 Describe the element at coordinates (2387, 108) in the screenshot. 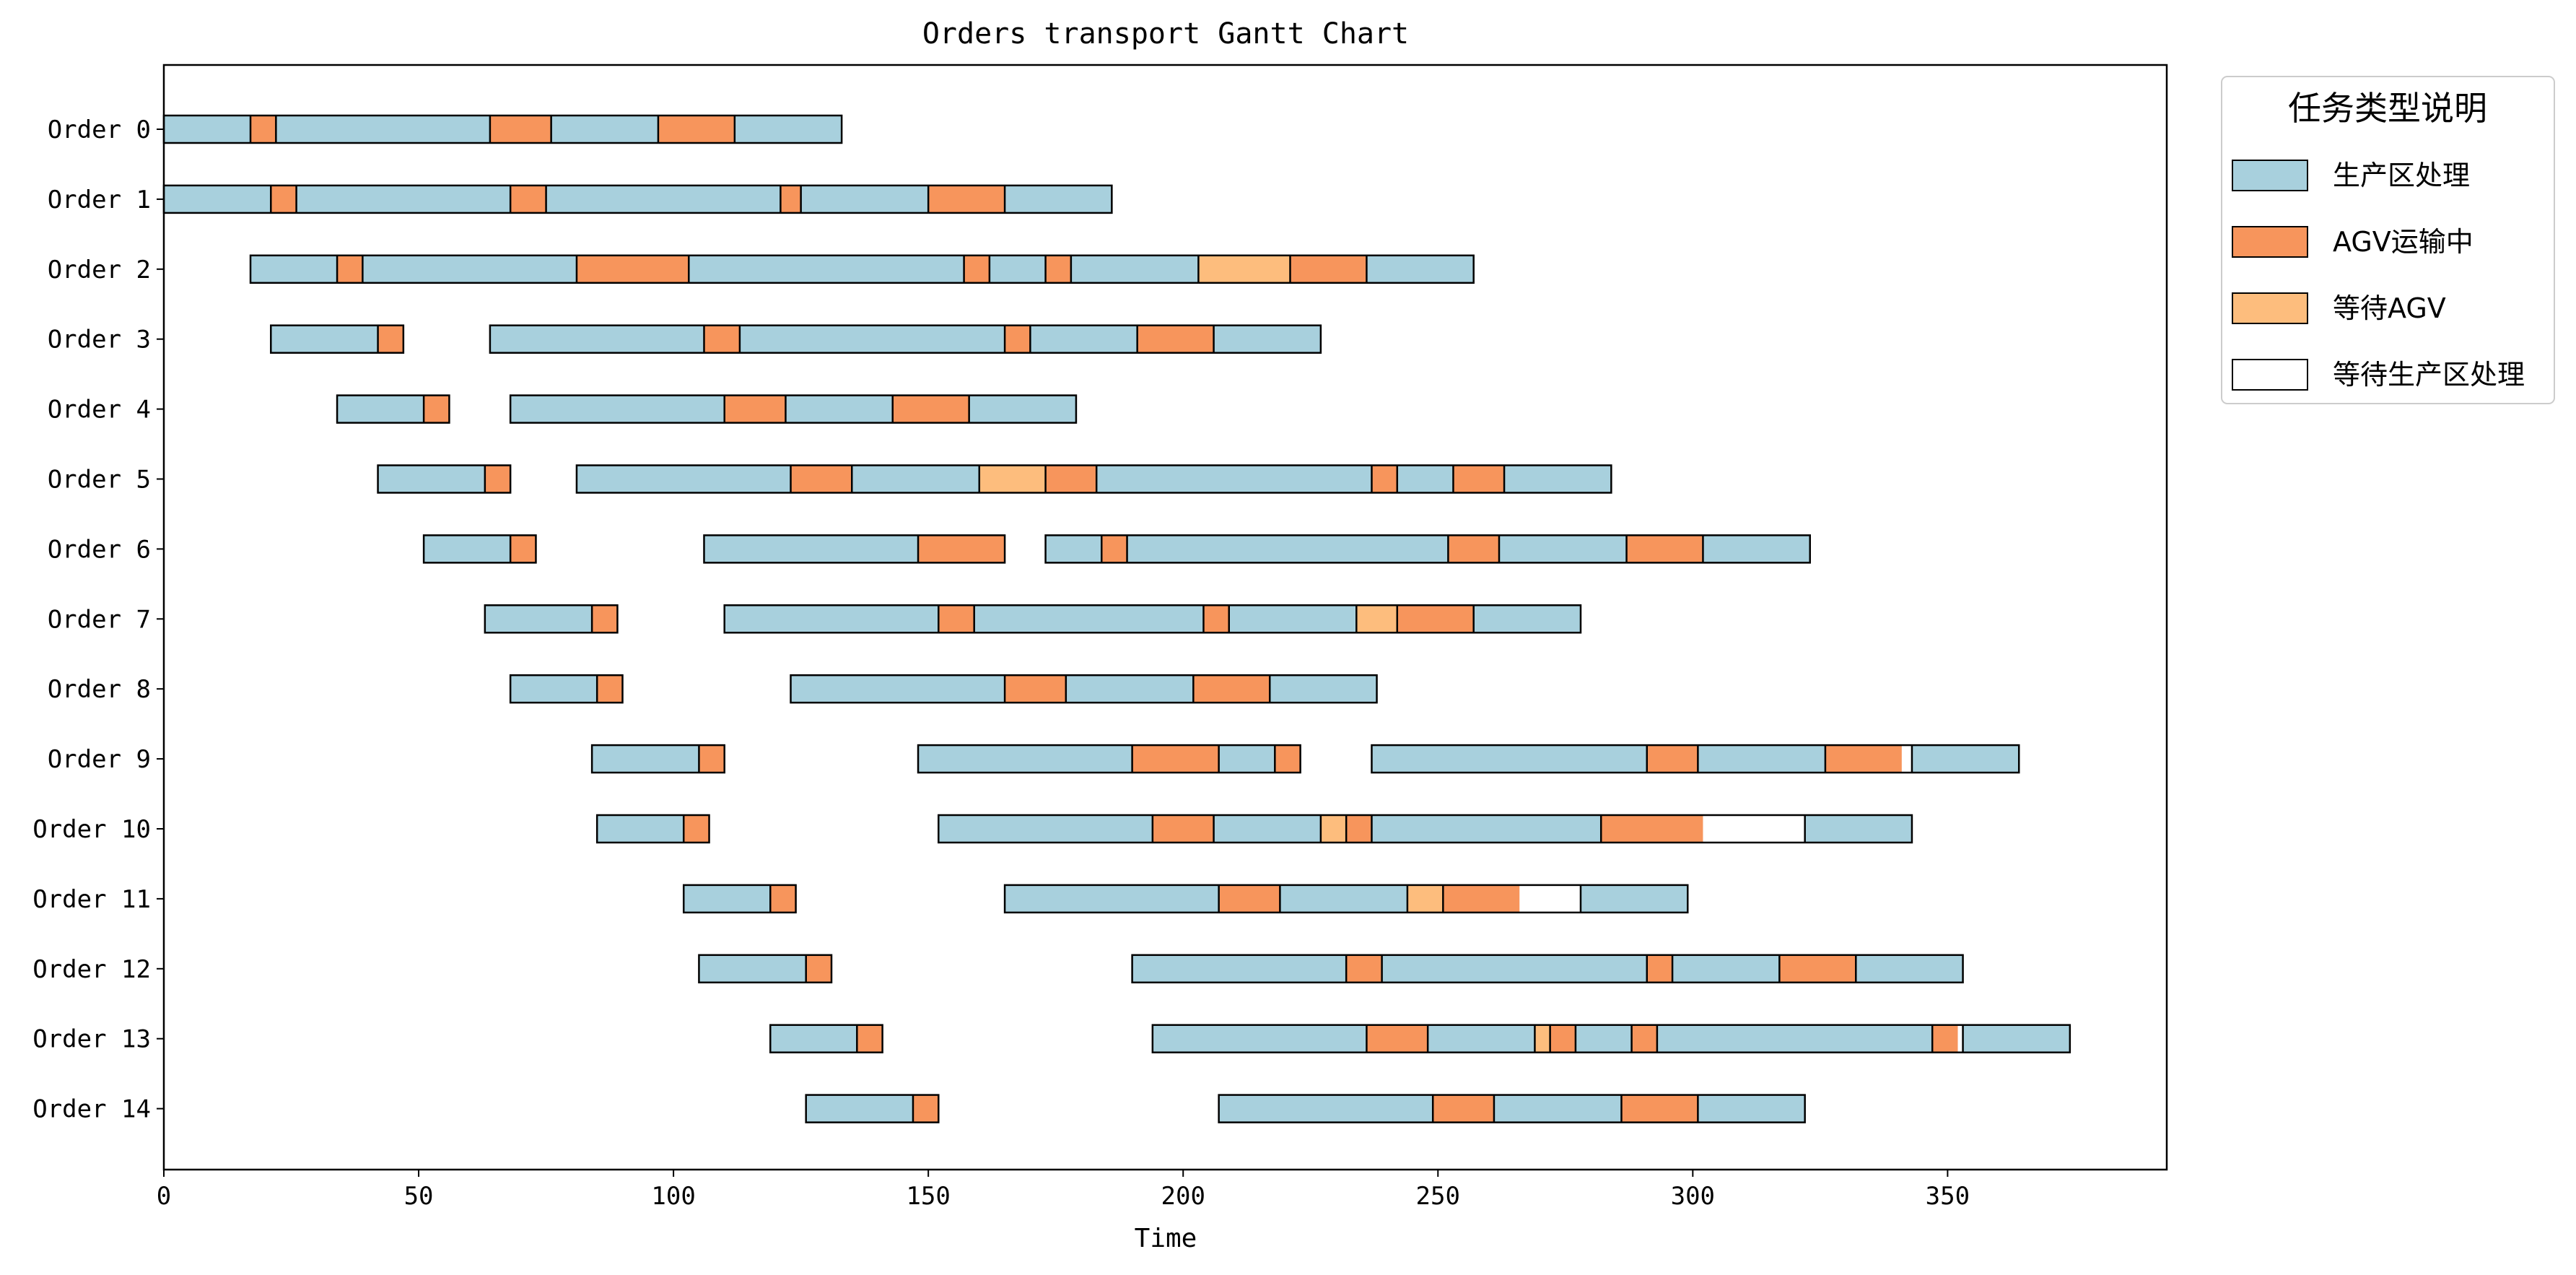

I see `legend-title: 任务类型说明` at that location.